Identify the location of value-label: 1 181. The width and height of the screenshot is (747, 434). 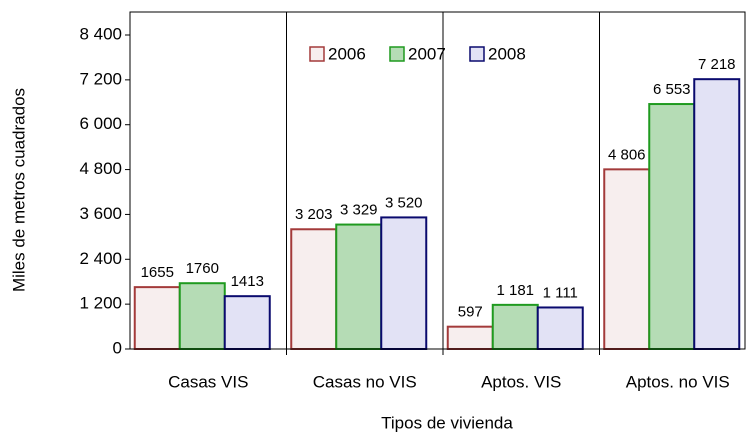
(515, 290).